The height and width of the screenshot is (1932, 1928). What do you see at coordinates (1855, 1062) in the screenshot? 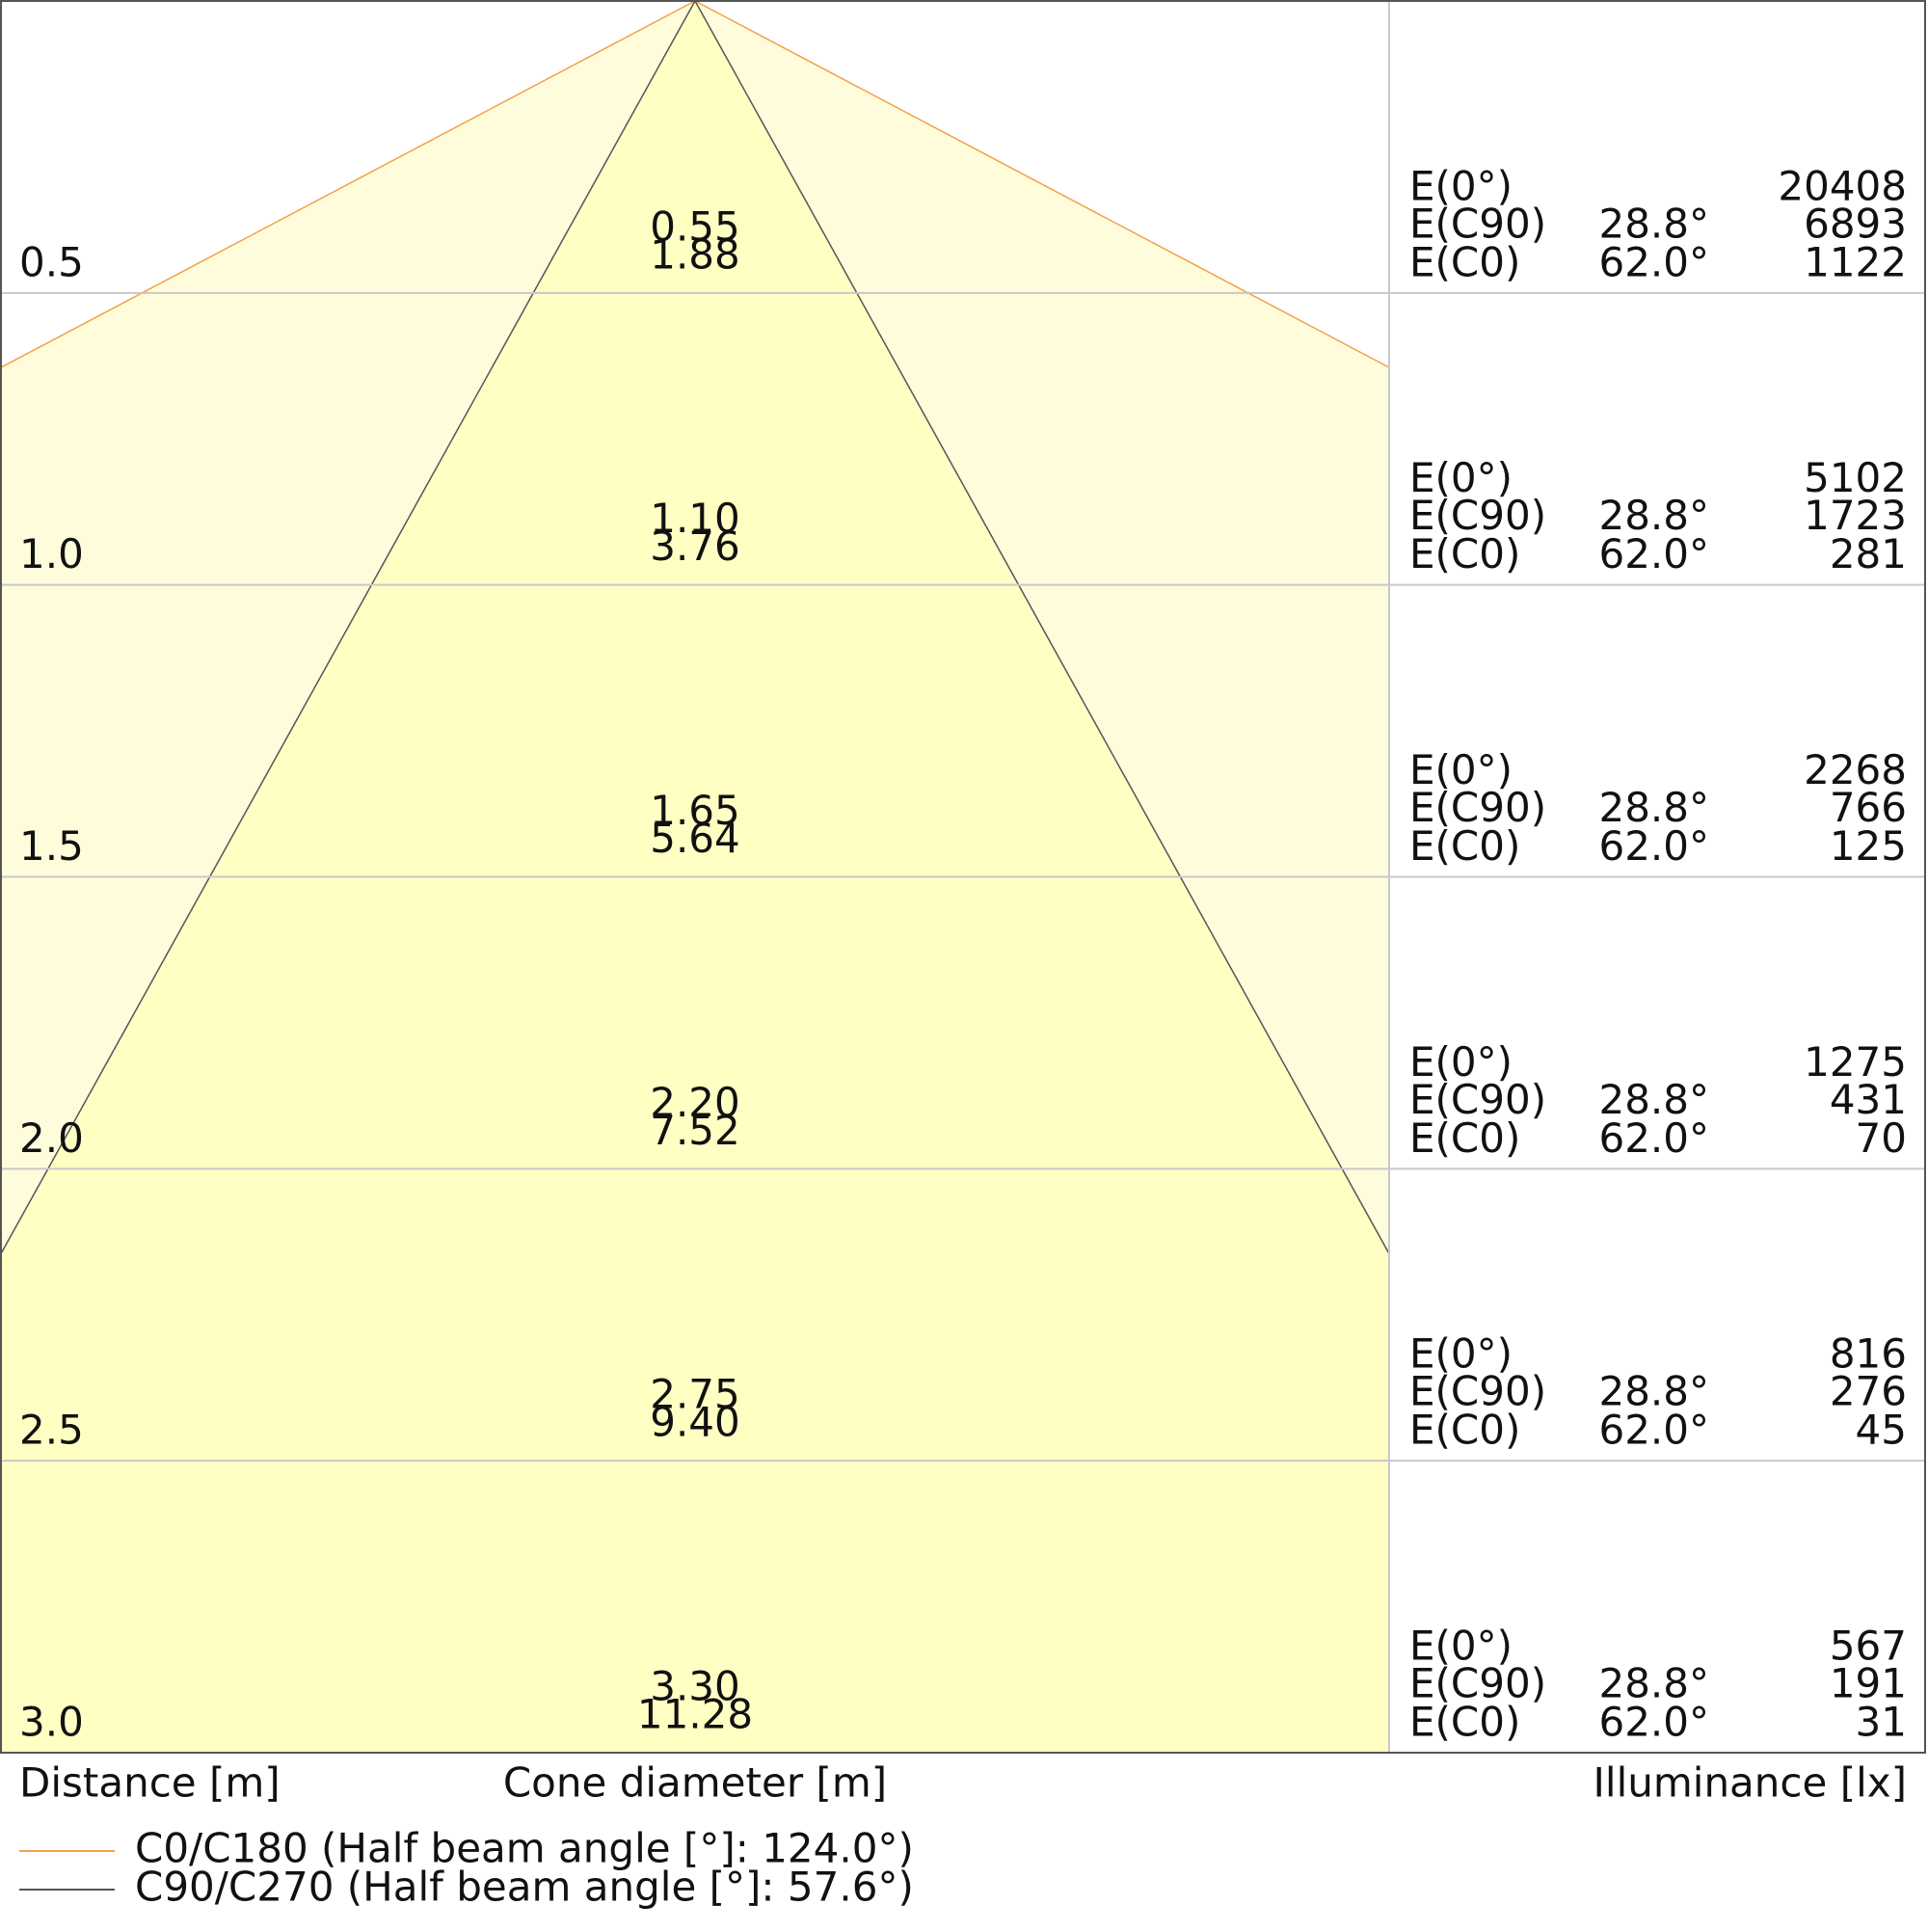
I see `illuminance-value: 1275` at bounding box center [1855, 1062].